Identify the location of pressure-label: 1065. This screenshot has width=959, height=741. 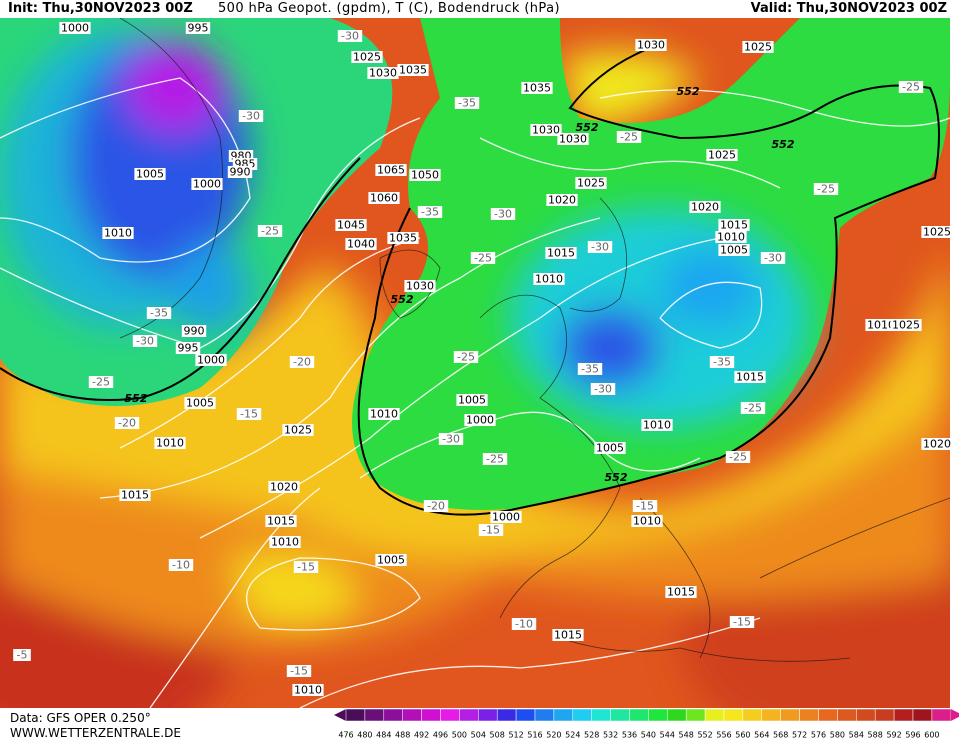
(391, 170).